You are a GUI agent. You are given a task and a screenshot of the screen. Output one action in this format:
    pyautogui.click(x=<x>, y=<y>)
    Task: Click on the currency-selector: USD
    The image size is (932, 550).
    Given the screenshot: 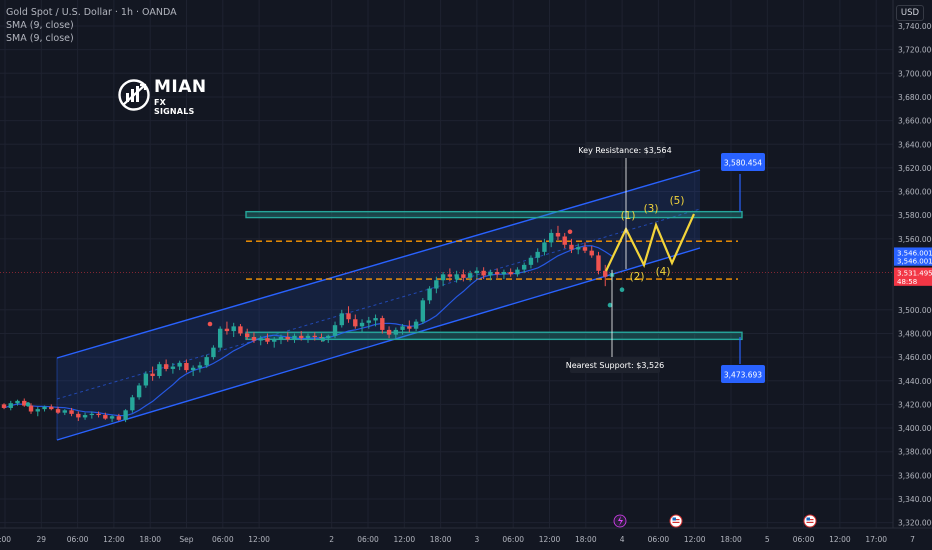 What is the action you would take?
    pyautogui.click(x=910, y=13)
    